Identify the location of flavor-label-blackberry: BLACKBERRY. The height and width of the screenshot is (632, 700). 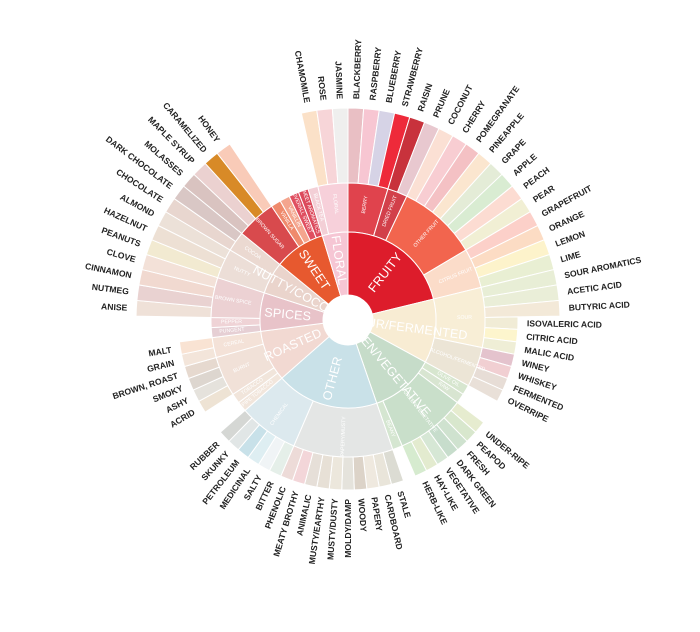
(357, 69).